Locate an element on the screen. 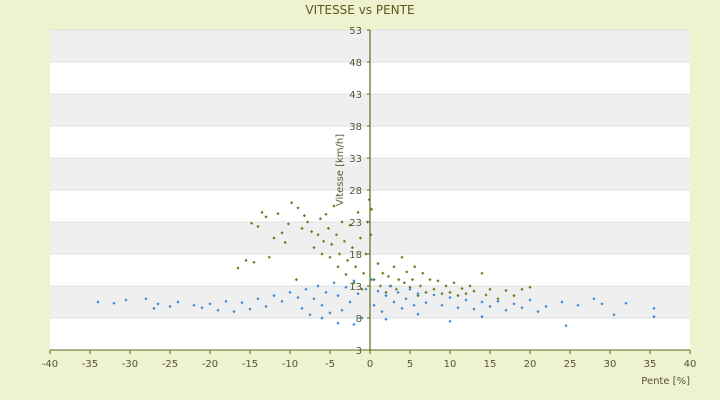  x-tick-label: 25 is located at coordinates (570, 364).